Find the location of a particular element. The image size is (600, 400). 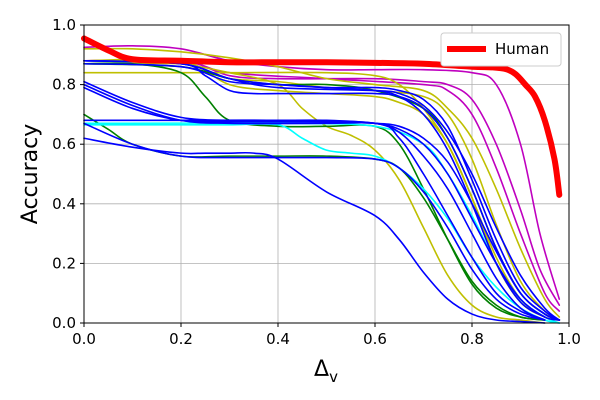

y-axis-title: Accuracy is located at coordinates (30, 174).